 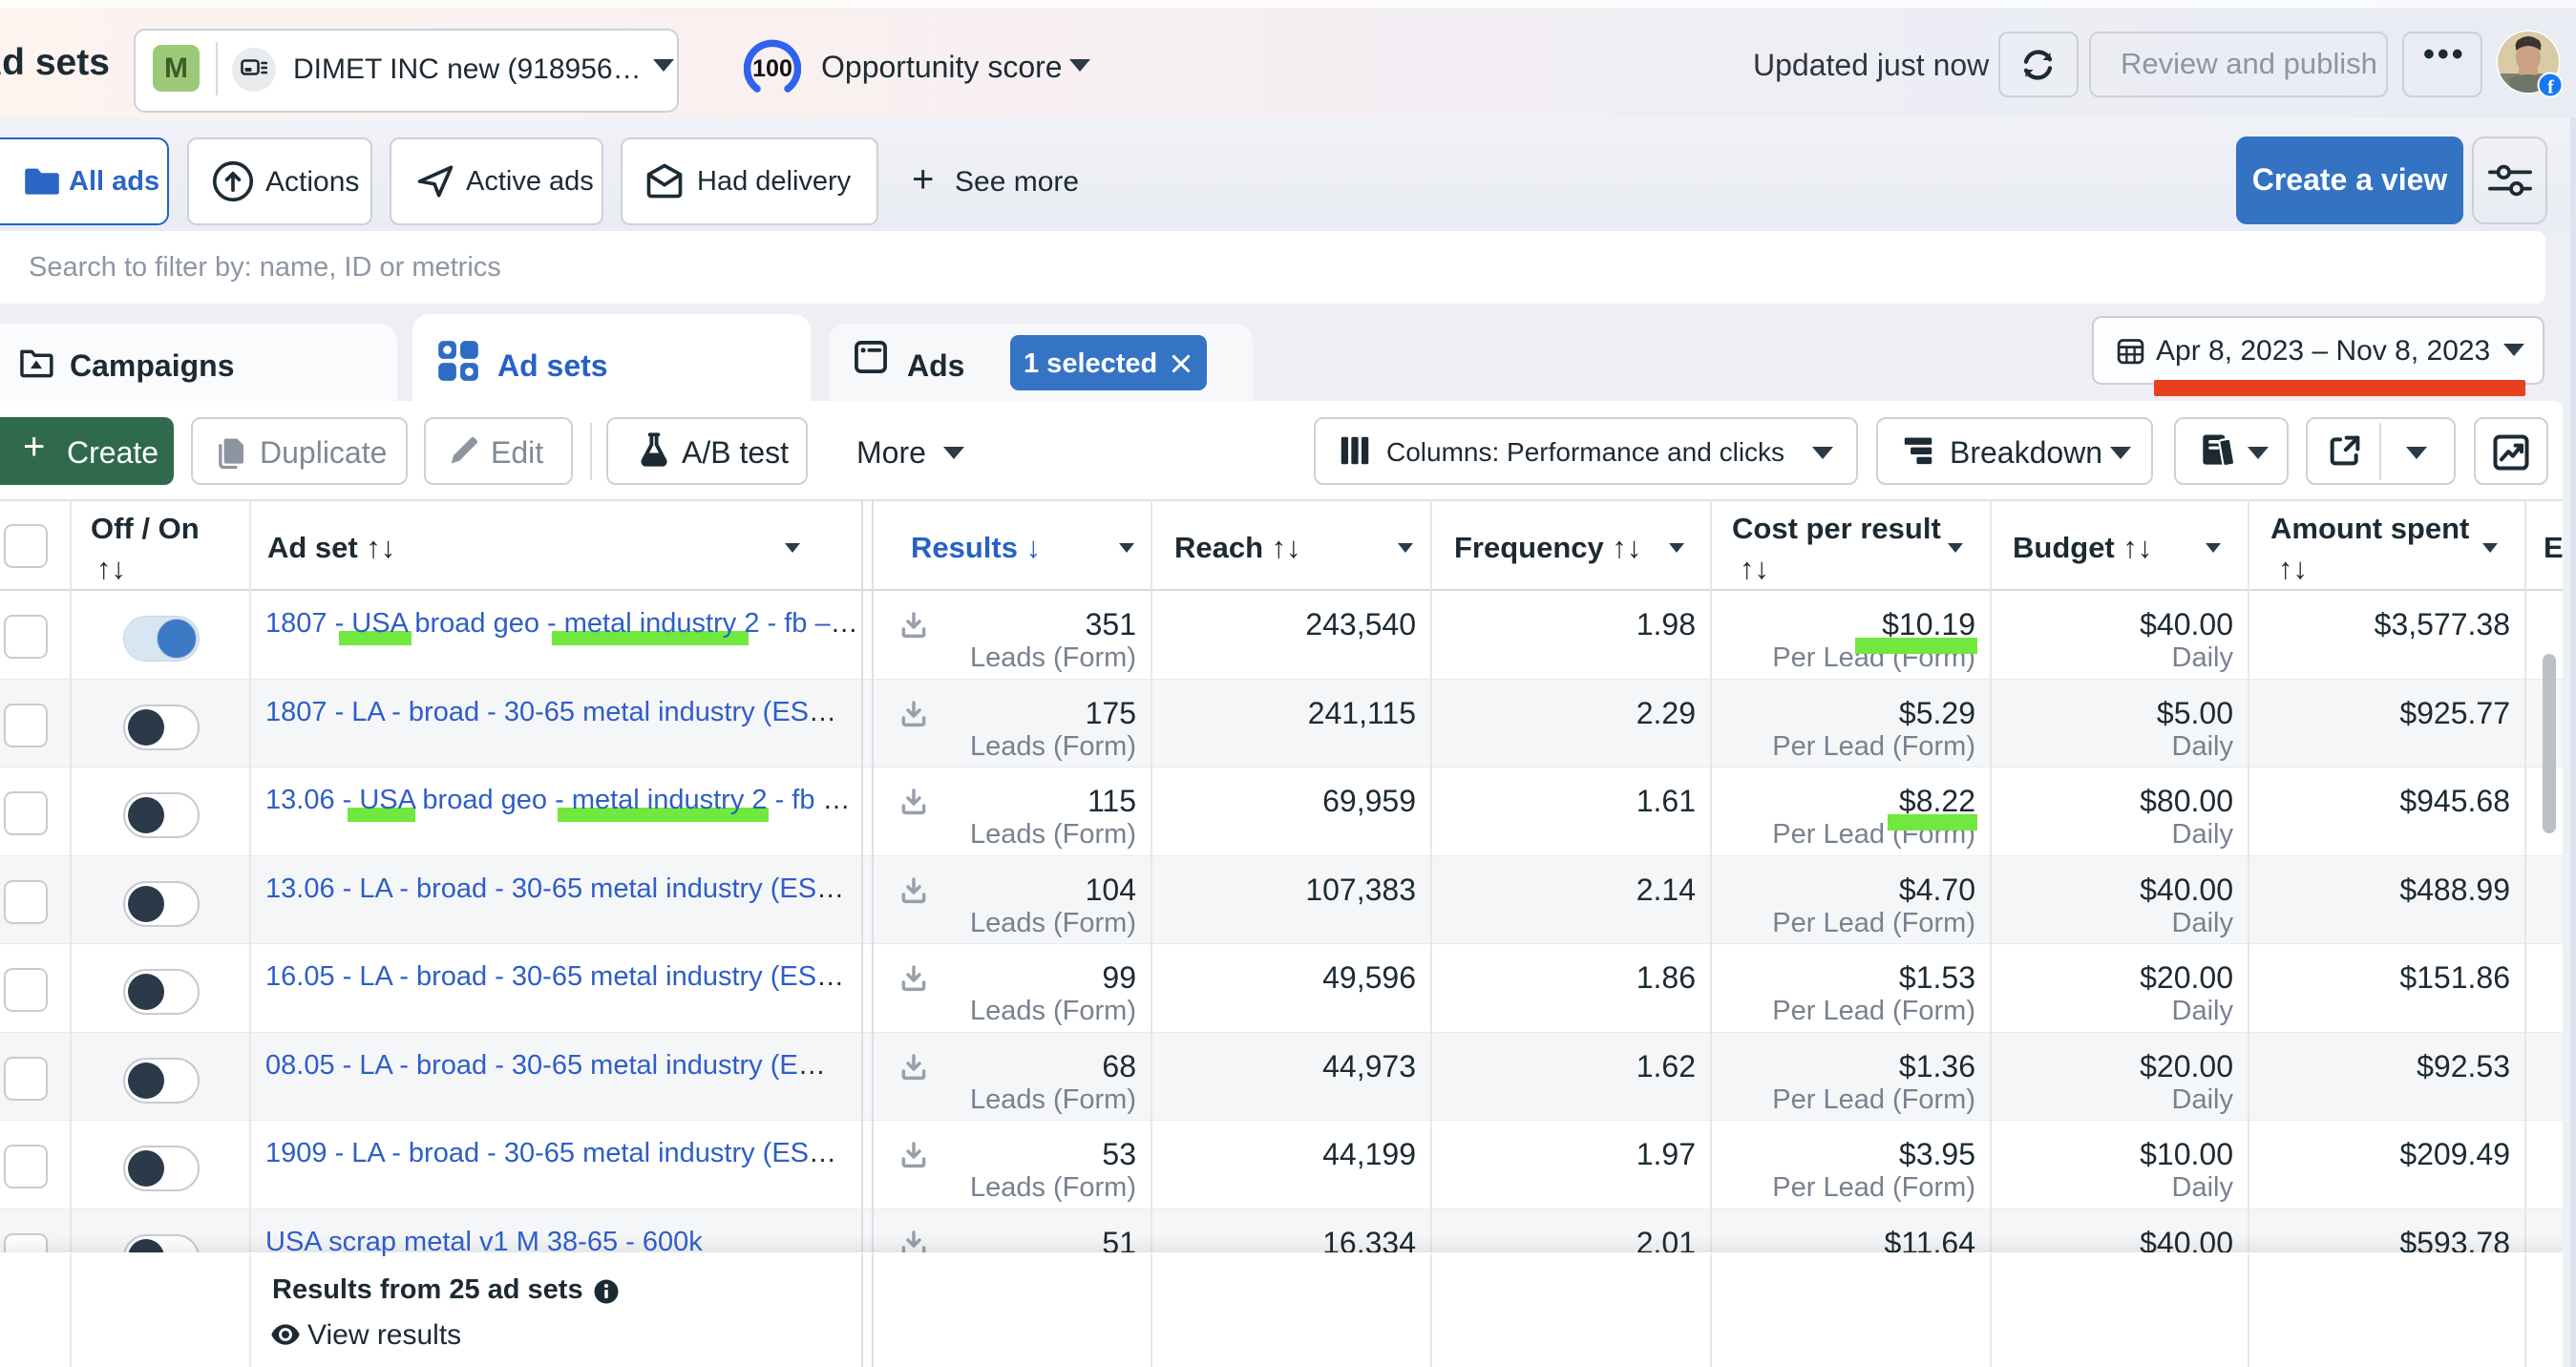 I want to click on svg-text: 100, so click(x=772, y=68).